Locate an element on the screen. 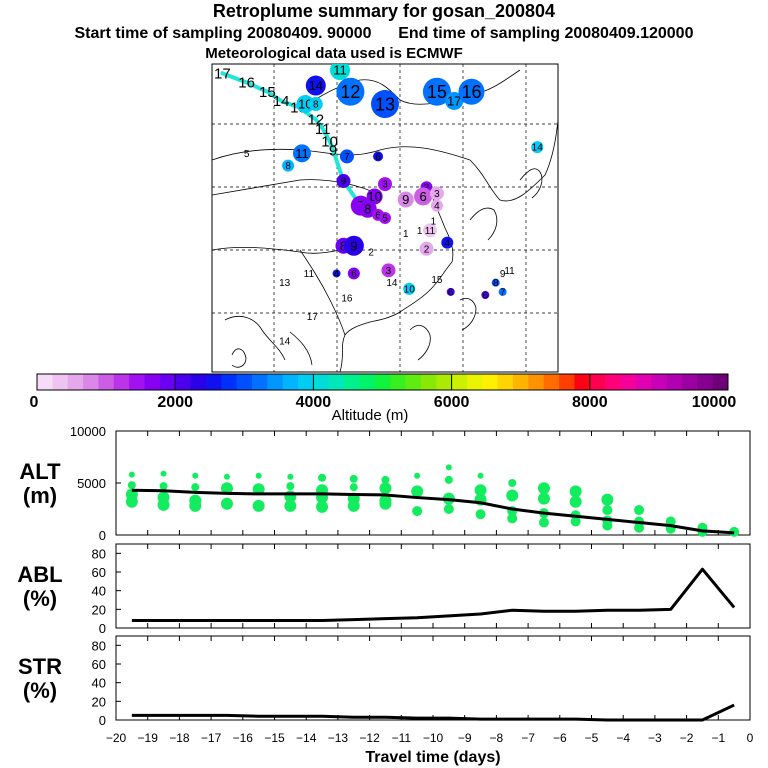  plume-day-label: 5 is located at coordinates (385, 219).